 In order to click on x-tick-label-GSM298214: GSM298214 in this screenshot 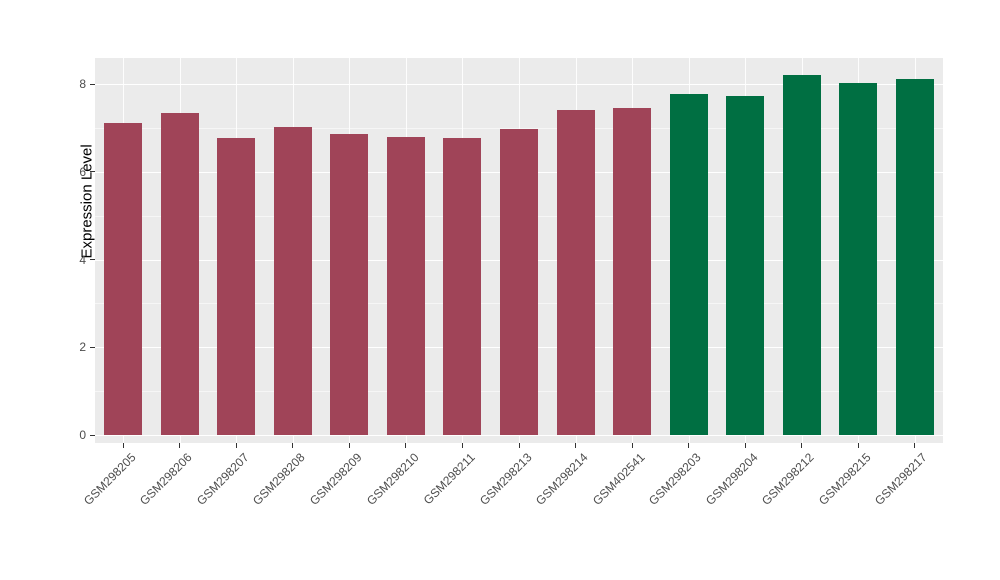, I will do `click(562, 479)`.